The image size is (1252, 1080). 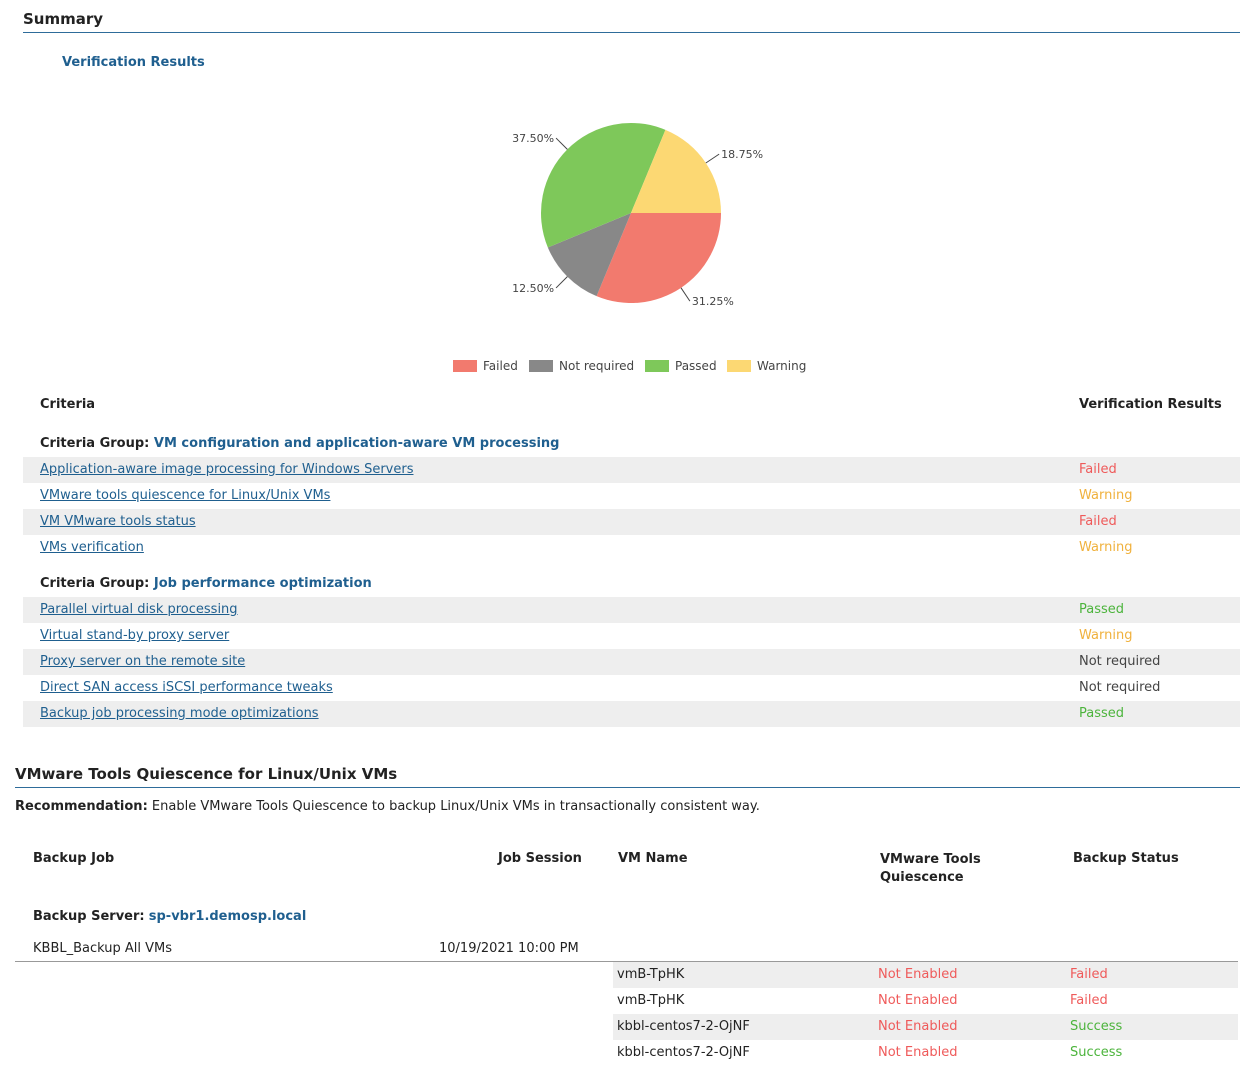 I want to click on criteria-link: Parallel virtual disk processing, so click(x=139, y=609).